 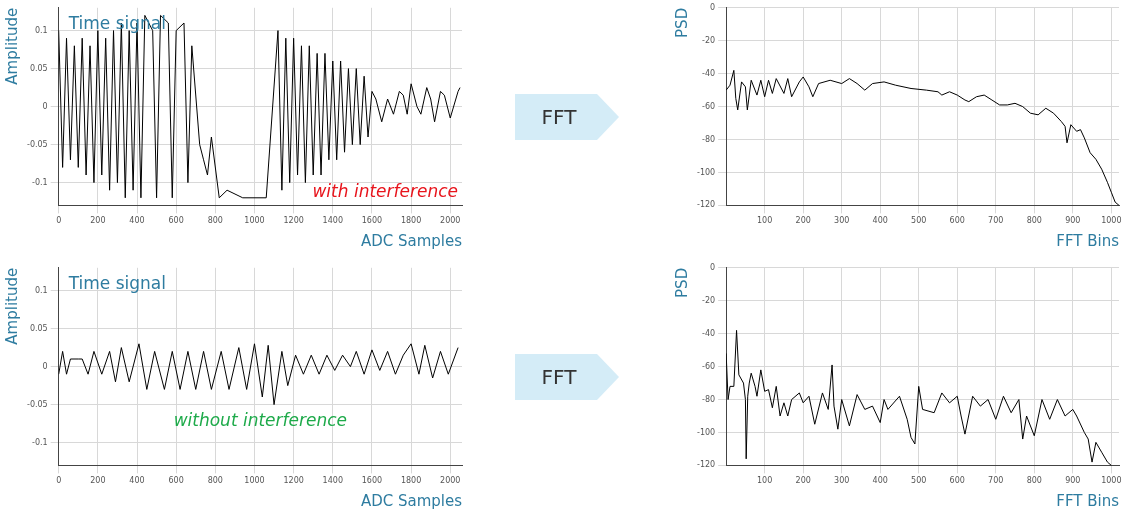 I want to click on annotation: Time signal, so click(x=116, y=282).